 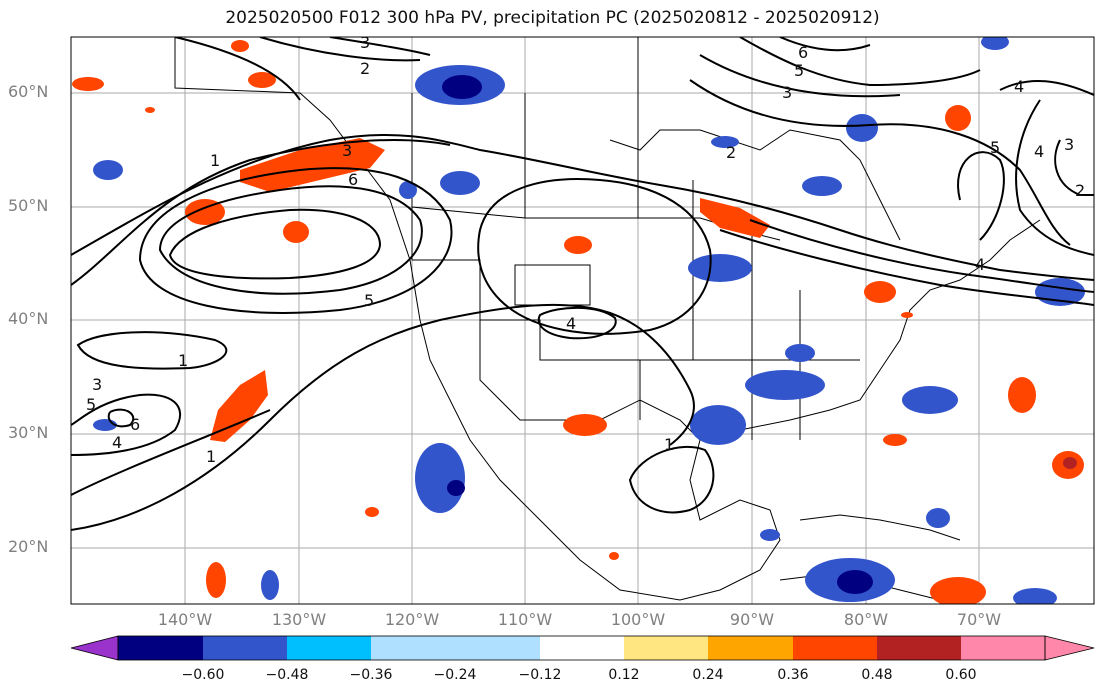 I want to click on lat-label: 60°N, so click(x=28, y=91).